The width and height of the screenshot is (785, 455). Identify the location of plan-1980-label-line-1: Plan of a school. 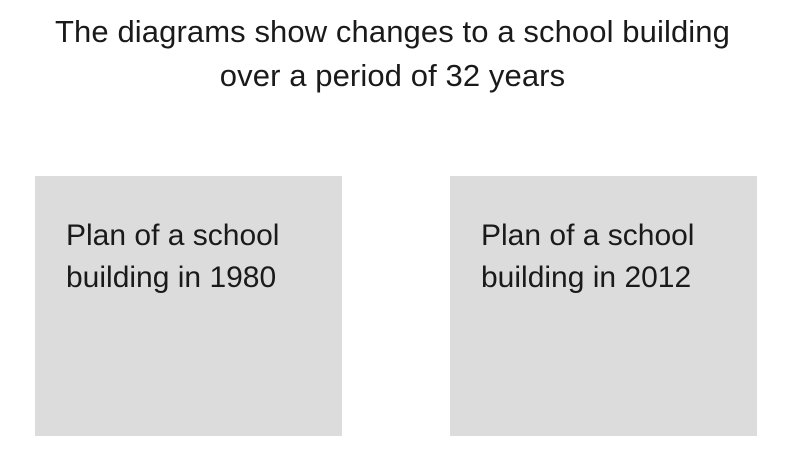
(173, 235).